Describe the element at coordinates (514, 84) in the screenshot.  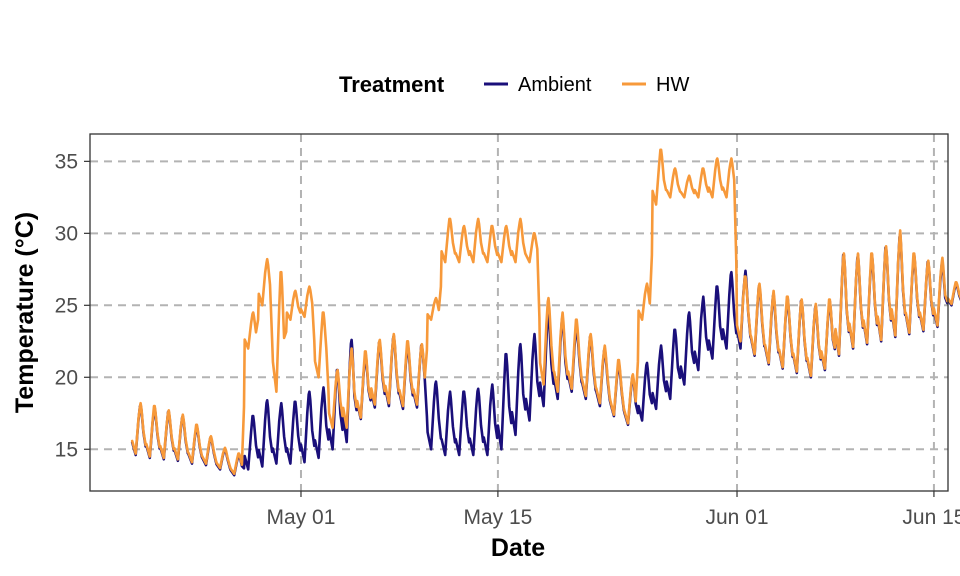
I see `legend: Treatment Ambient HW` at that location.